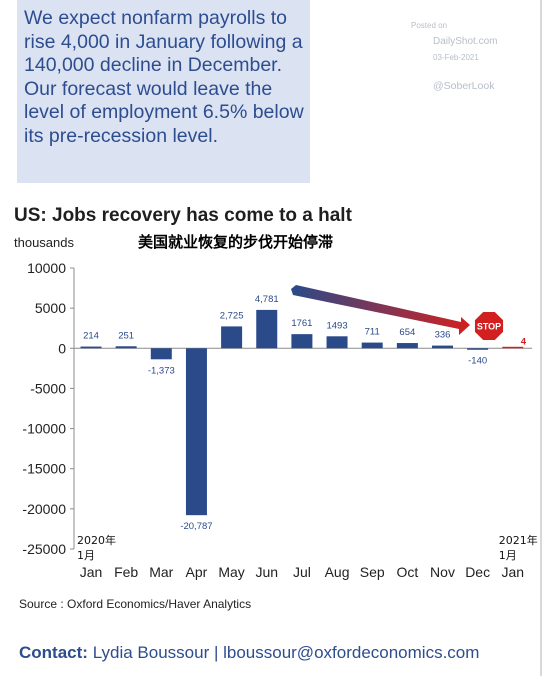 The image size is (552, 678). What do you see at coordinates (91, 336) in the screenshot?
I see `data-label: 214` at bounding box center [91, 336].